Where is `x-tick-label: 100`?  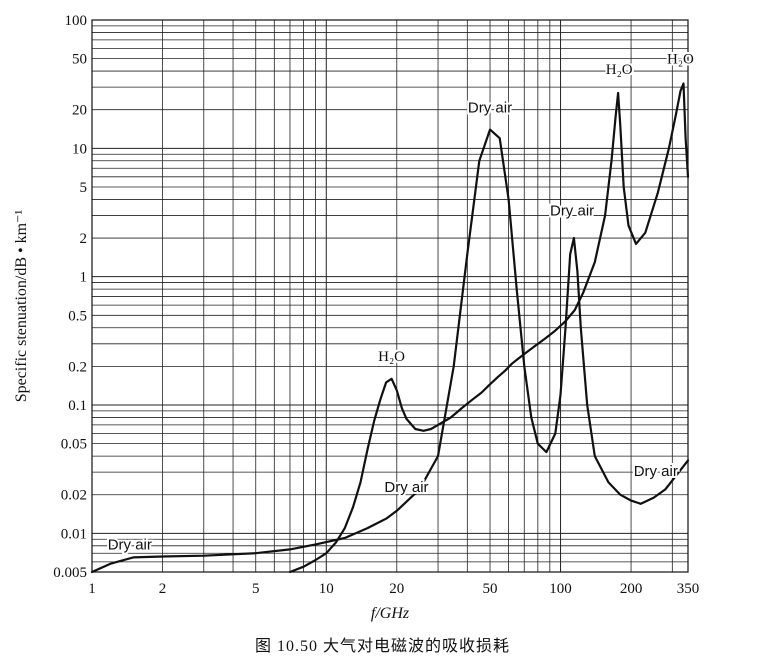 x-tick-label: 100 is located at coordinates (560, 589).